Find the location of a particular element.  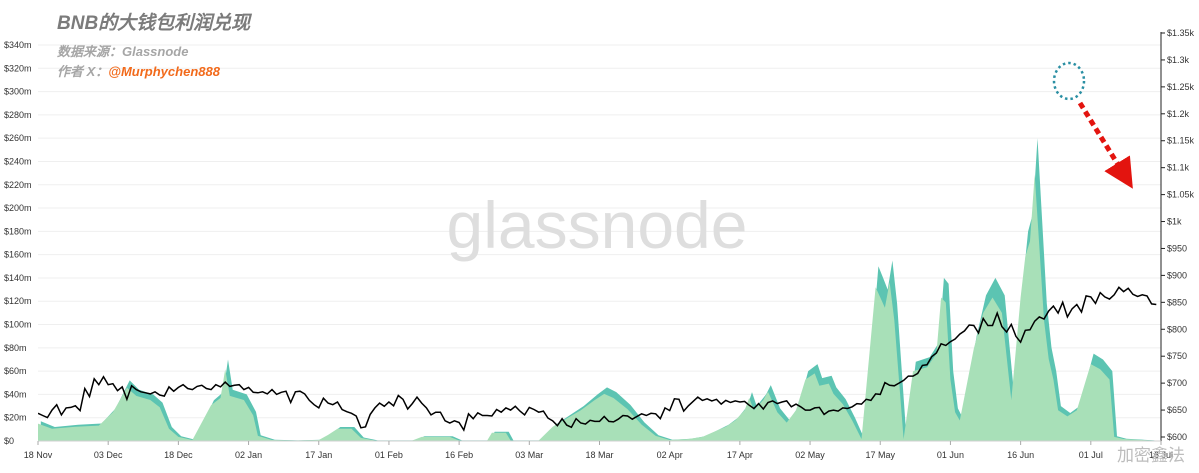

left-tick-label: $340m is located at coordinates (18, 45).